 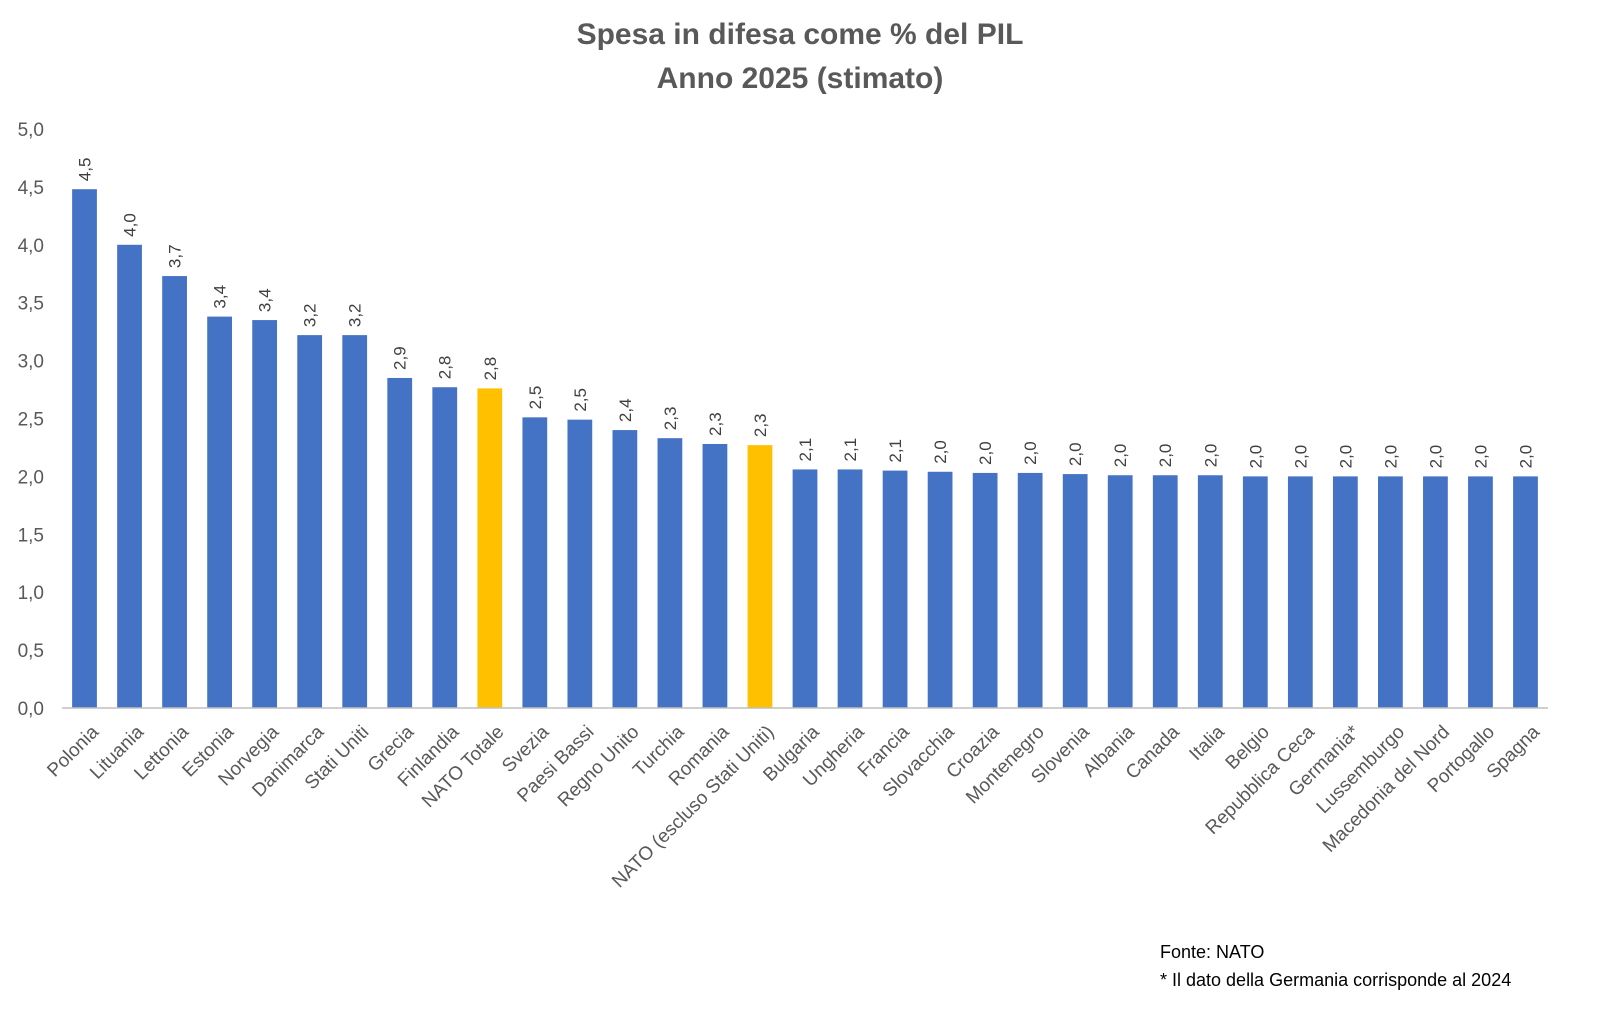 I want to click on y-tick-label: 2,5, so click(x=31, y=420).